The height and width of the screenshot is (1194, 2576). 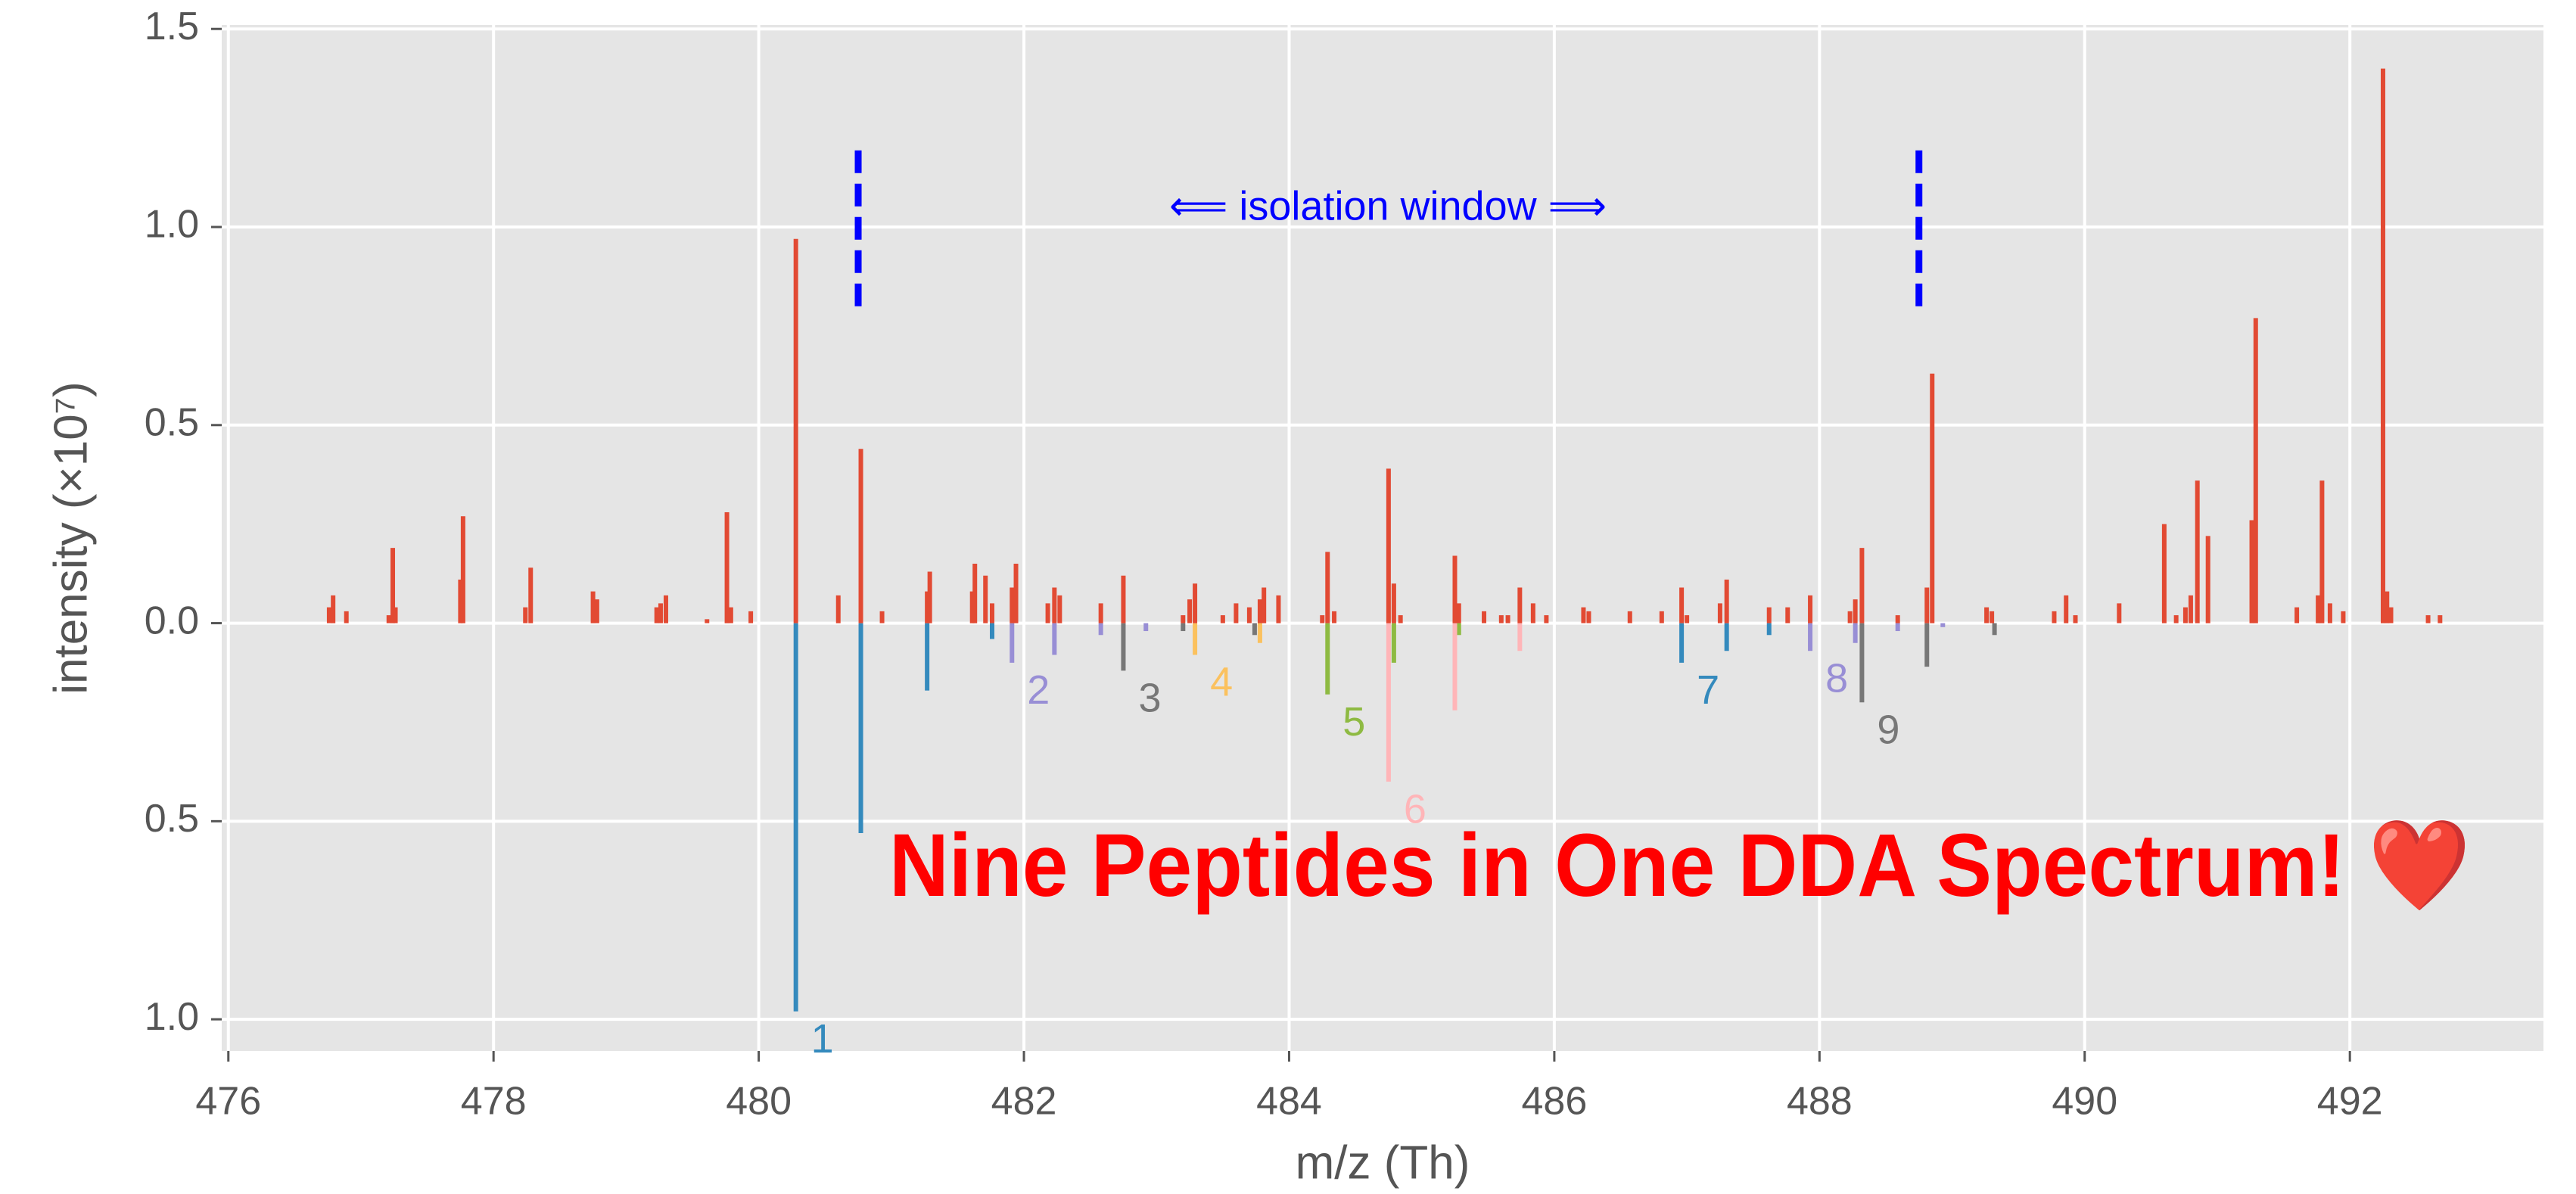 What do you see at coordinates (1388, 206) in the screenshot?
I see `isolation-window-label: ⟸ isolation window ⟹` at bounding box center [1388, 206].